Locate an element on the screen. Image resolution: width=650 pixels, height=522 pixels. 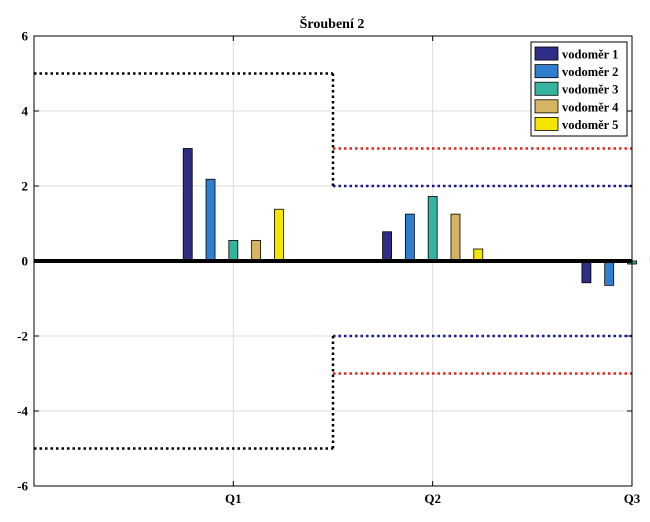
y-tick-label: -6 is located at coordinates (22, 486).